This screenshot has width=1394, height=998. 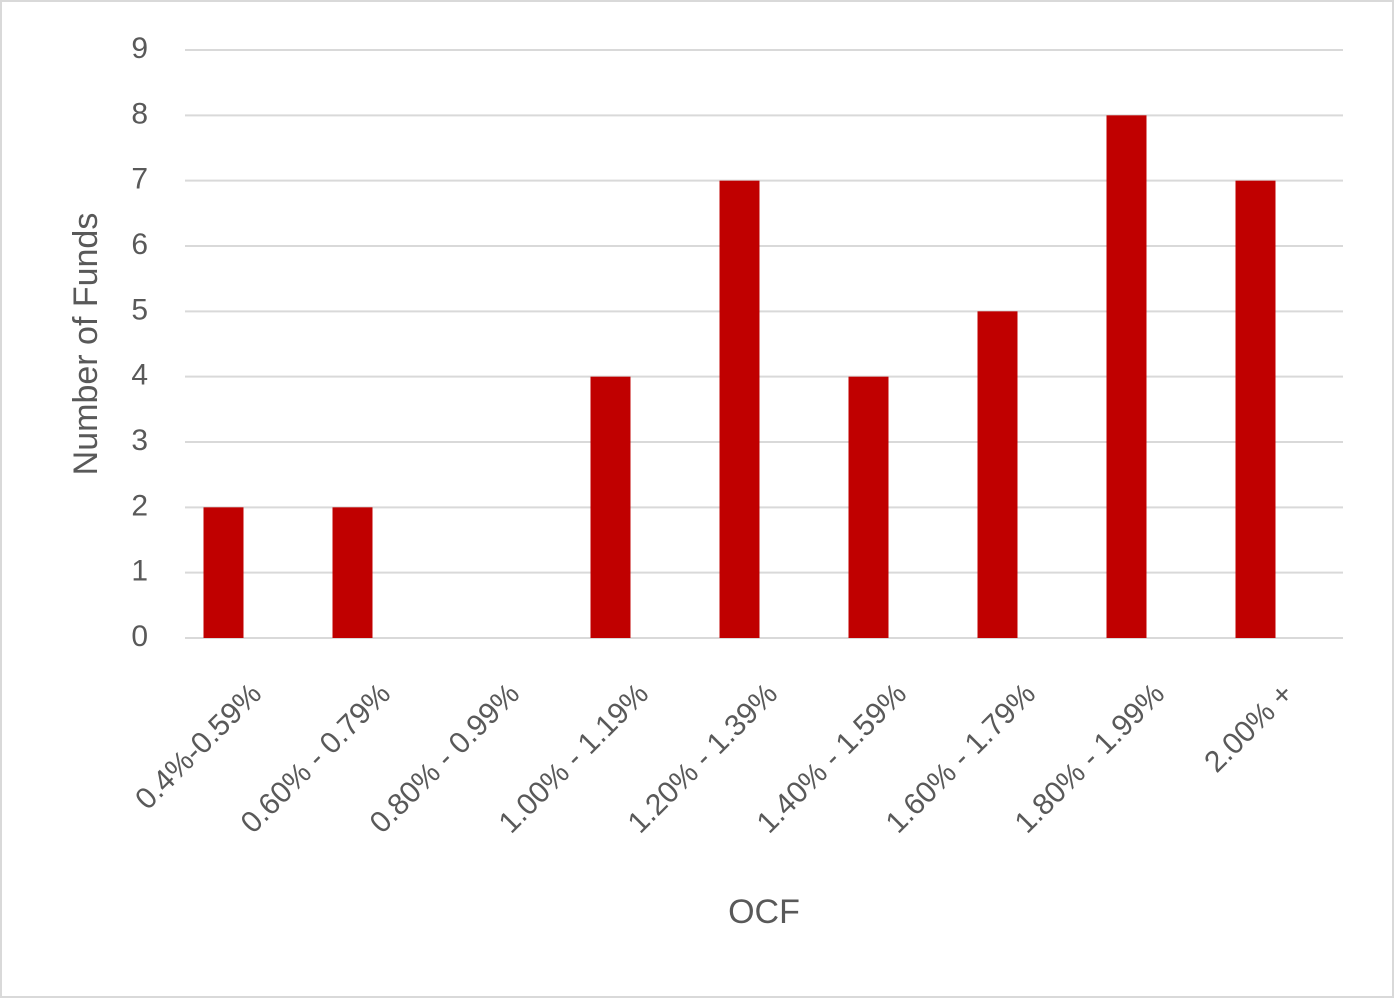 I want to click on y-tick-label: 6, so click(x=139, y=244).